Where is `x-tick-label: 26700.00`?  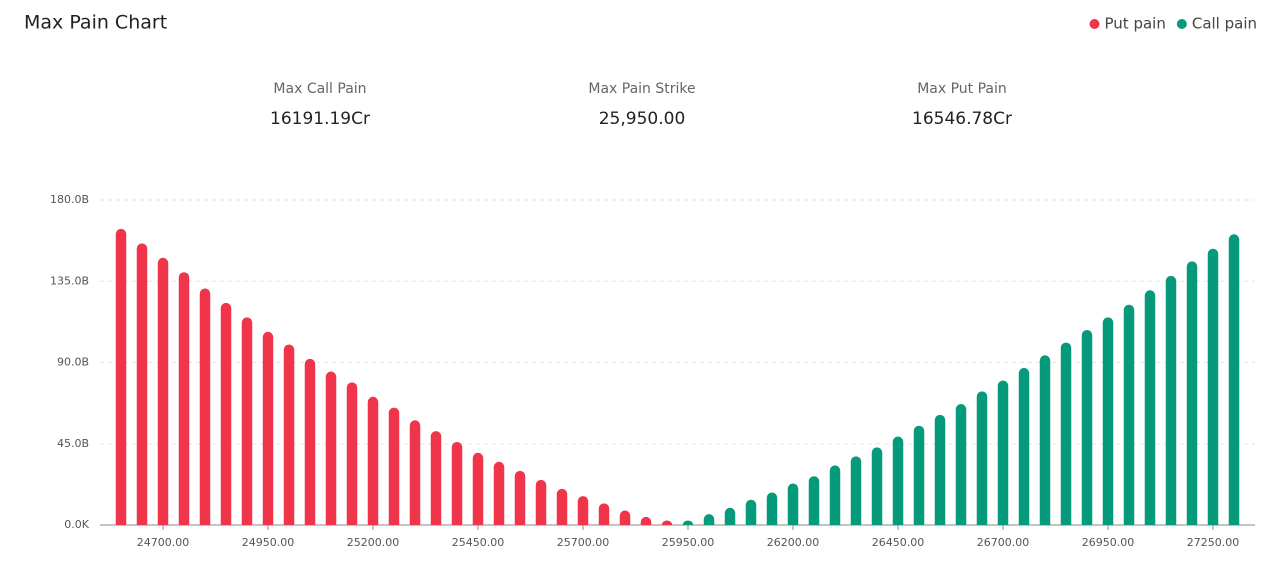
x-tick-label: 26700.00 is located at coordinates (1003, 542).